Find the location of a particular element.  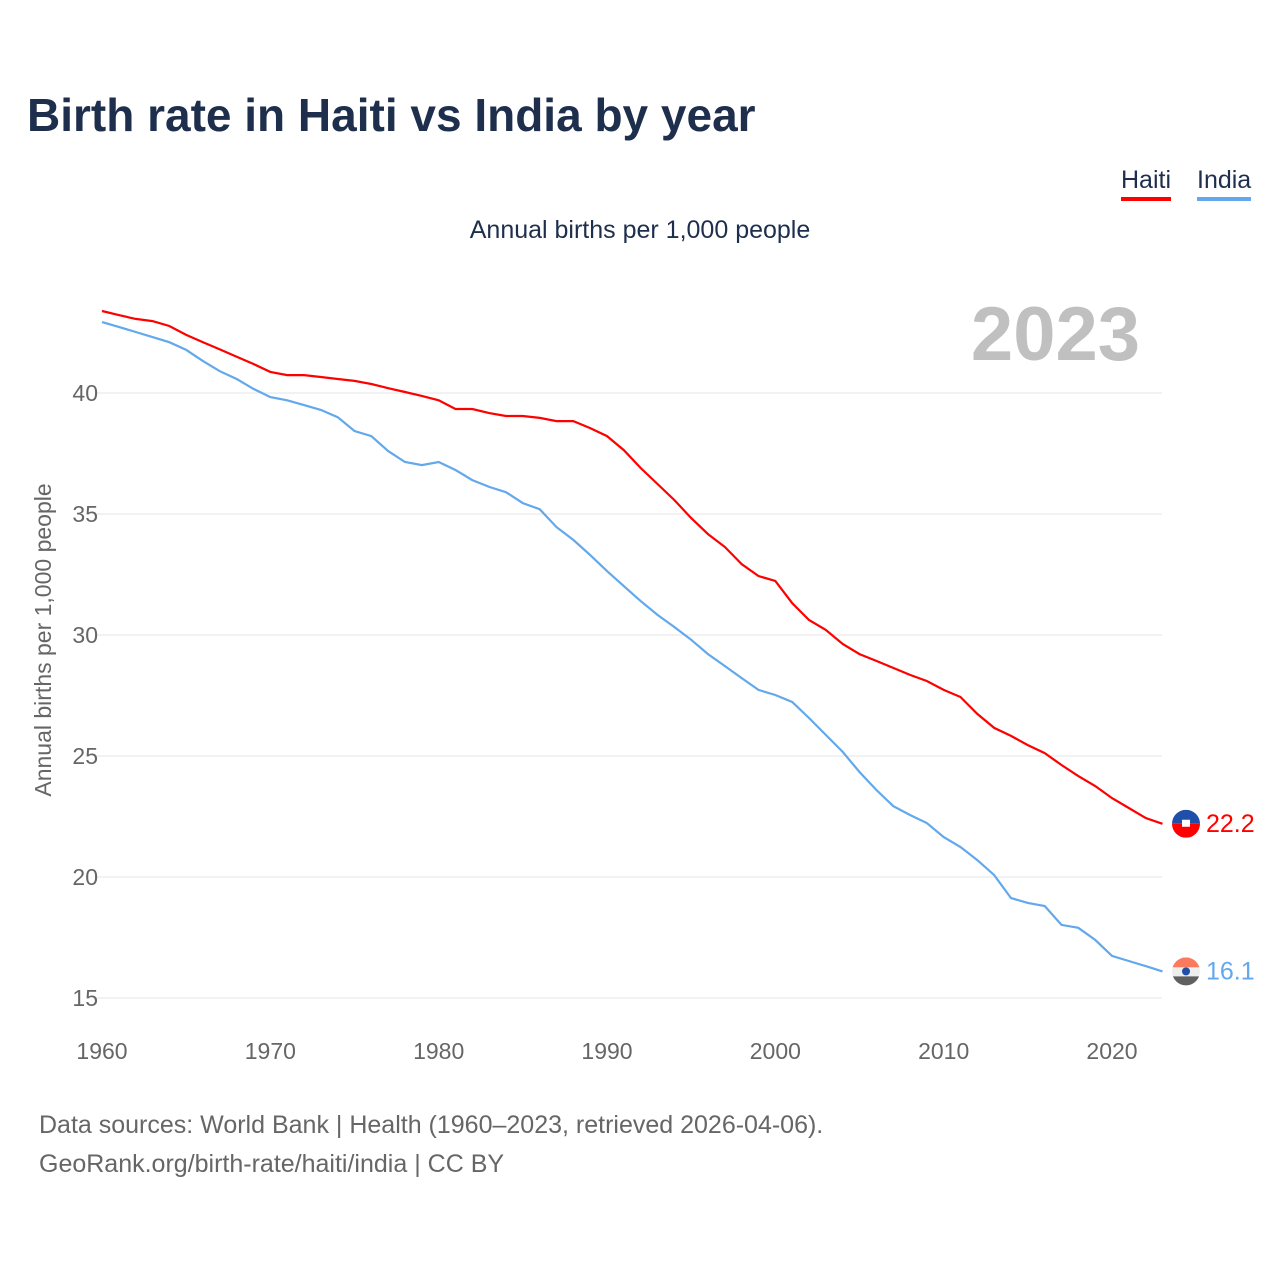

y-tick-label: 40 is located at coordinates (85, 393).